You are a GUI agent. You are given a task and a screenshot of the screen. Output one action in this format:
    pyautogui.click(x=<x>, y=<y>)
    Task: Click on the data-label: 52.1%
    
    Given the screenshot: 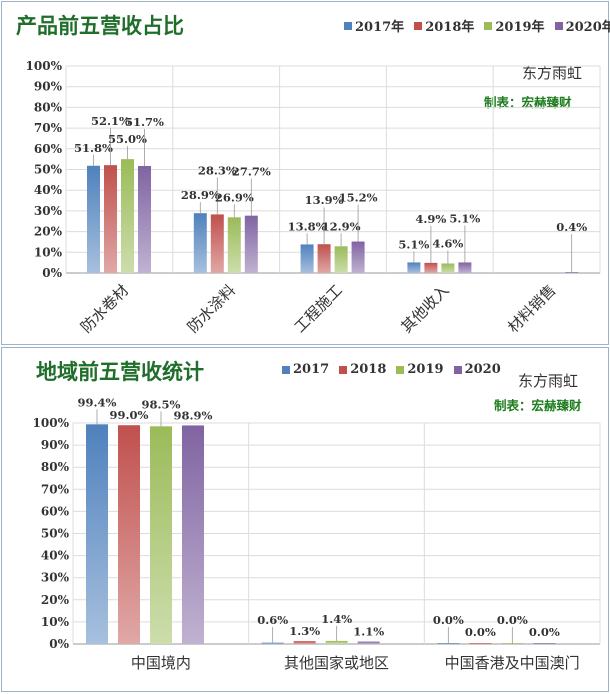 What is the action you would take?
    pyautogui.click(x=110, y=121)
    